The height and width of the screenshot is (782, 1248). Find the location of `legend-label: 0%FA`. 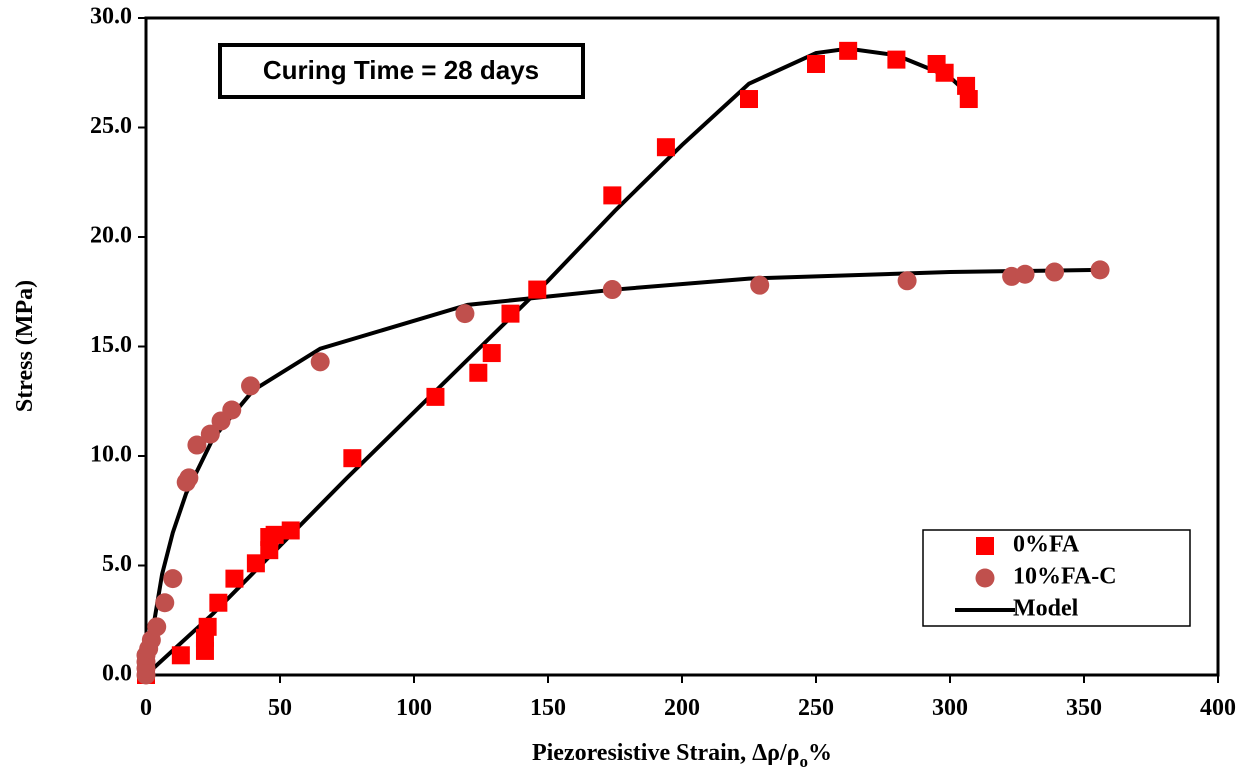

legend-label: 0%FA is located at coordinates (1046, 545).